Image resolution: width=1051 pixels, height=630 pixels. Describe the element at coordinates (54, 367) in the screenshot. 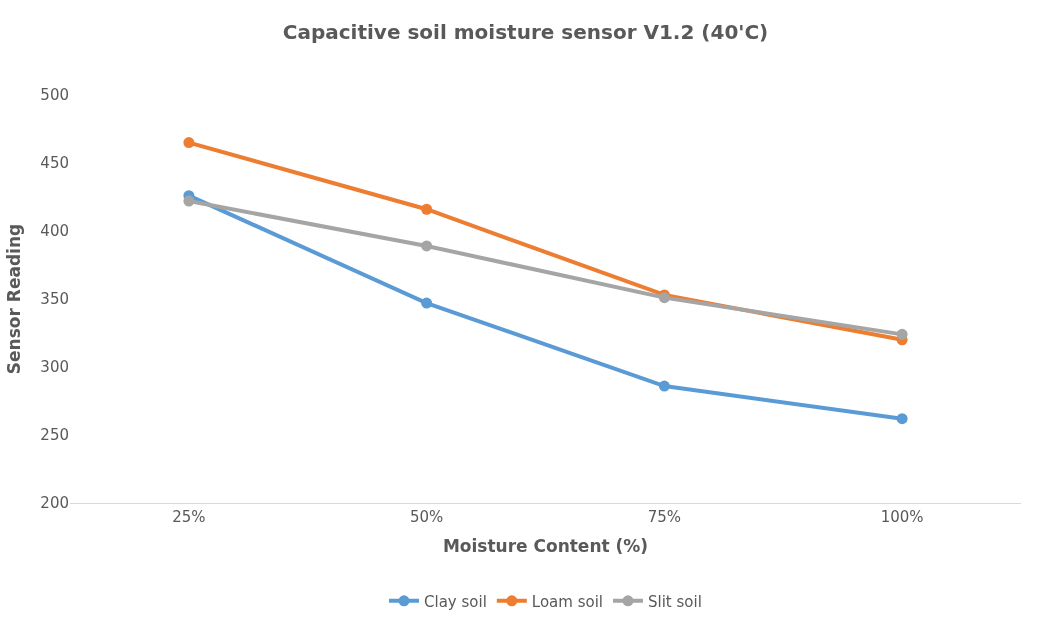

I see `y-tick-label: 300` at that location.